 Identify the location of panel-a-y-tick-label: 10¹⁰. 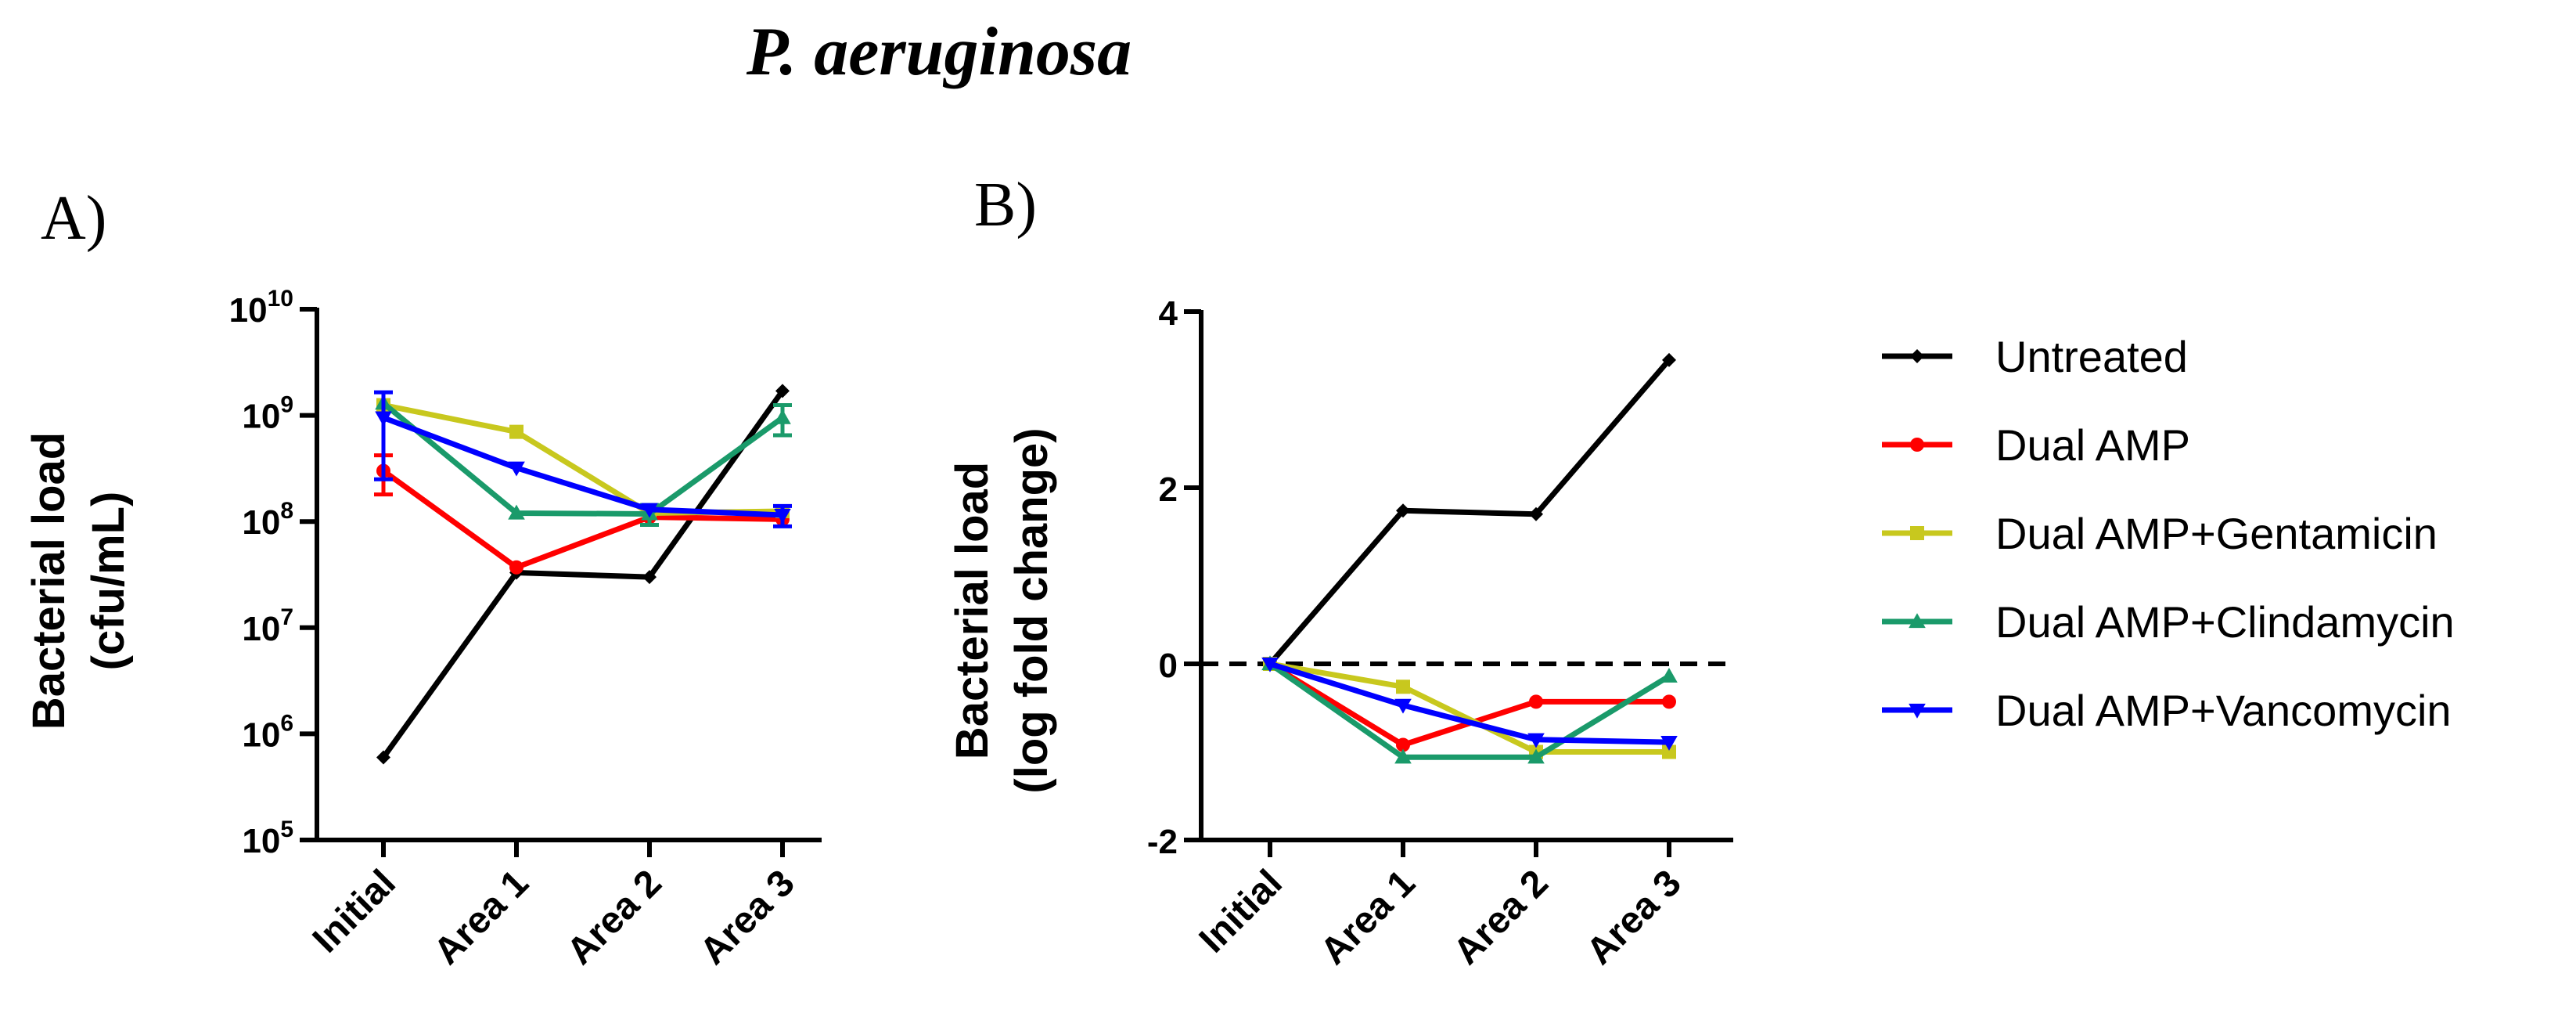
(261, 308).